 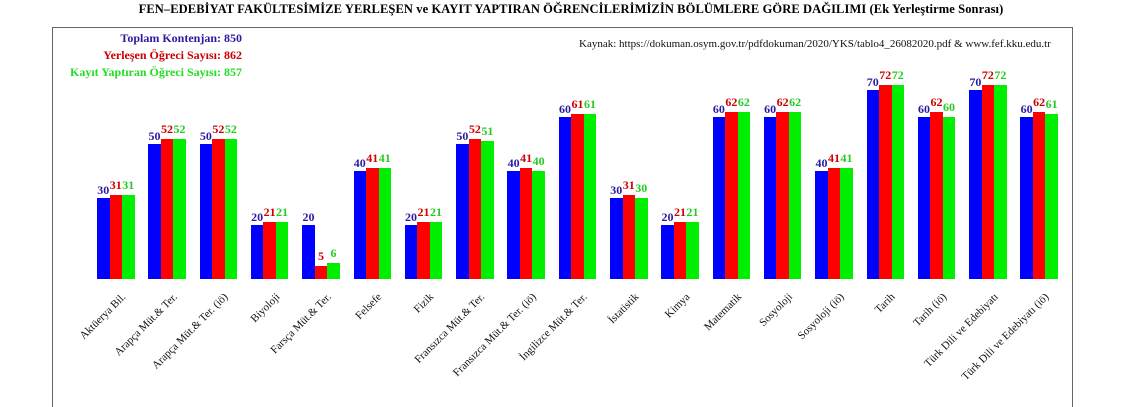 I want to click on x-axis-label: Sosyoloji, so click(x=776, y=310).